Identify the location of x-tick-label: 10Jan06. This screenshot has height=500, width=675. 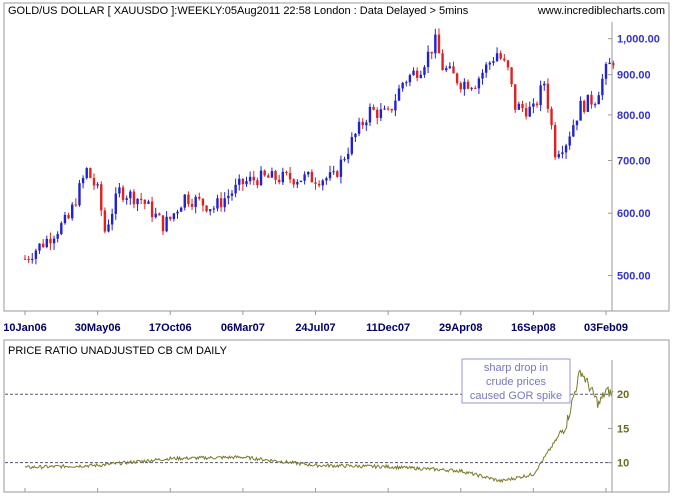
(24, 328).